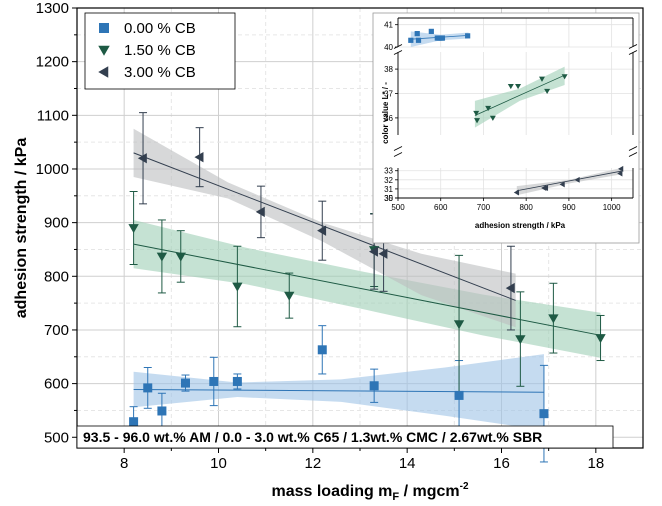 The image size is (662, 506). Describe the element at coordinates (52, 62) in the screenshot. I see `y-tick-label: 1200` at that location.